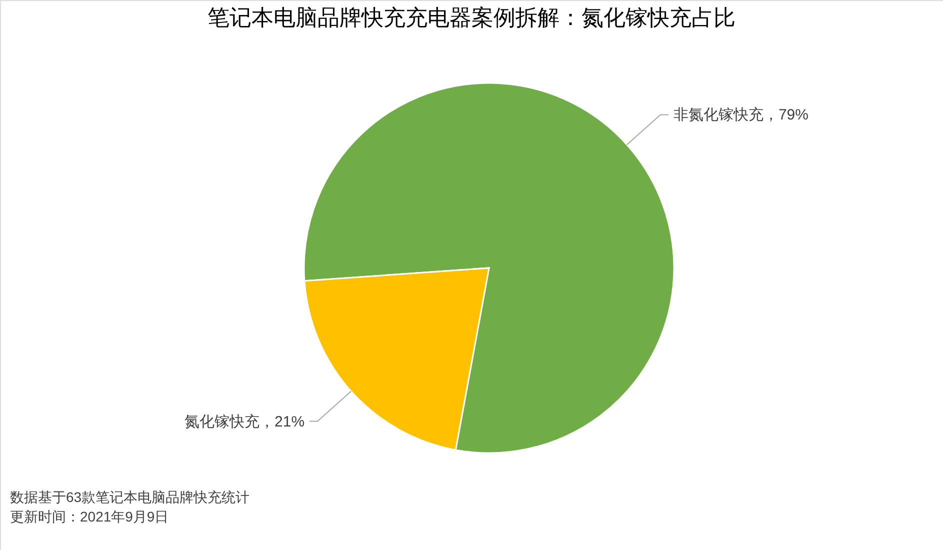 This screenshot has width=943, height=550. I want to click on text: 更新时间：2021年9月9日, so click(89, 516).